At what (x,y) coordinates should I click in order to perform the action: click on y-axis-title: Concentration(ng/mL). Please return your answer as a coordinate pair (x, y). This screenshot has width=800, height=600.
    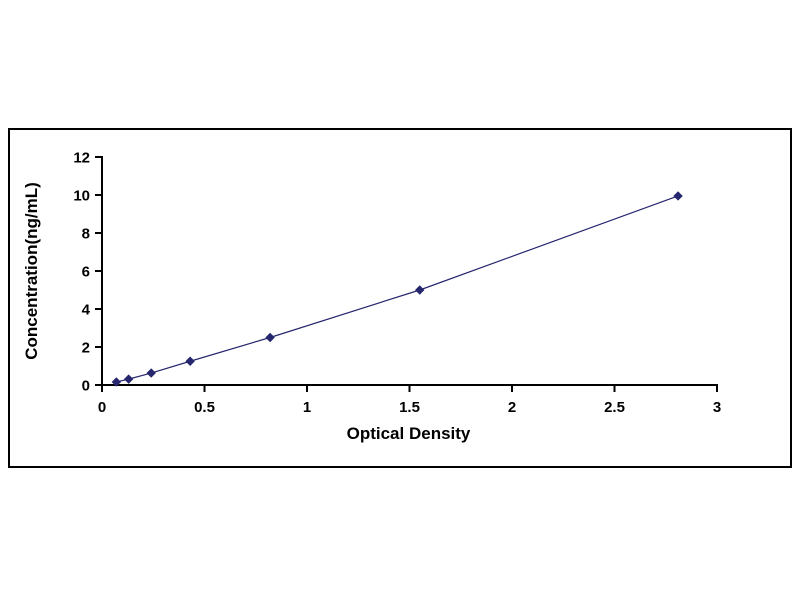
    Looking at the image, I should click on (31, 271).